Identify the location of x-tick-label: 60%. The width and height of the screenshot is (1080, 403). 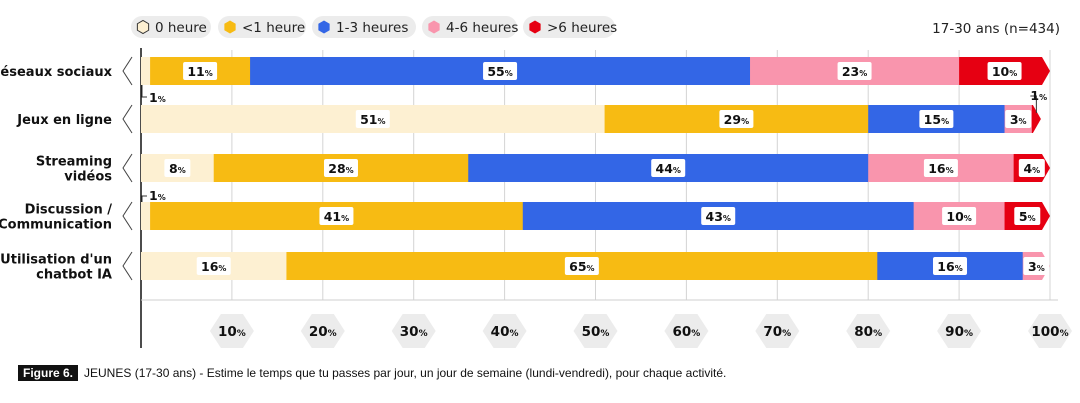
(686, 332).